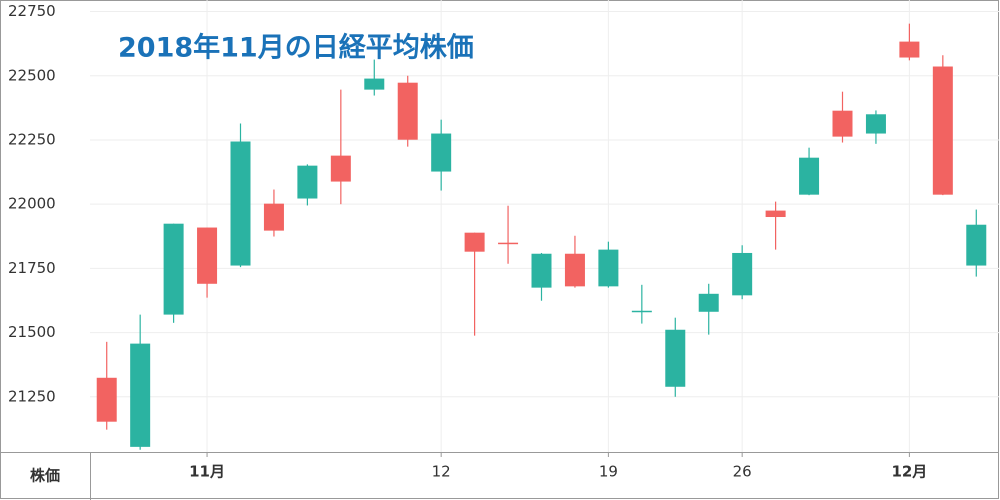 This screenshot has height=500, width=1000. What do you see at coordinates (909, 472) in the screenshot?
I see `x-tick-label: 12月` at bounding box center [909, 472].